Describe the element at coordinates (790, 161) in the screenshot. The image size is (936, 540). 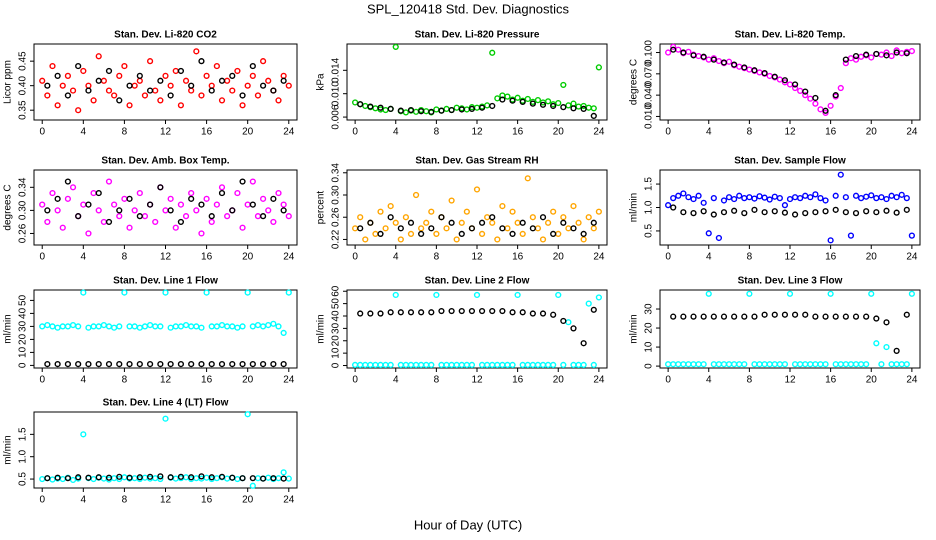
I see `panel-title: Stan. Dev. Sample Flow` at that location.